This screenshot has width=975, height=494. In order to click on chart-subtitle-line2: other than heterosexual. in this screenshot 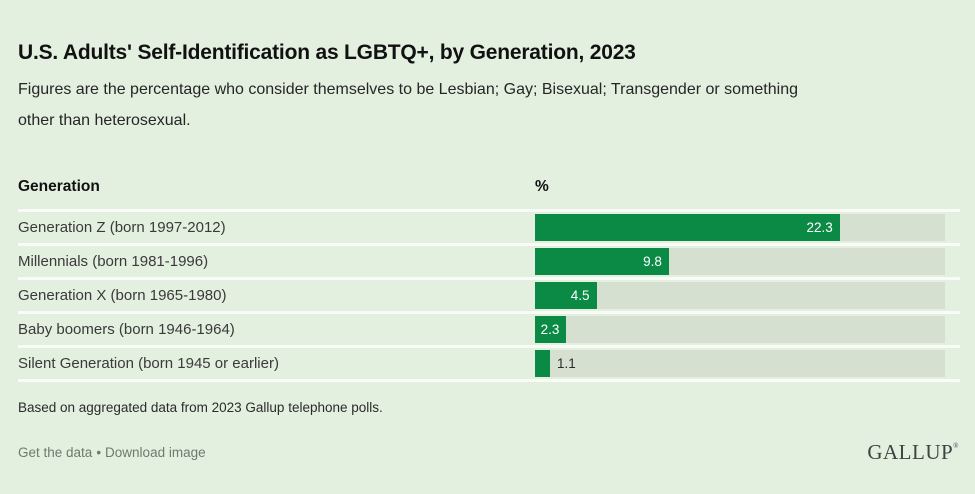, I will do `click(104, 120)`.